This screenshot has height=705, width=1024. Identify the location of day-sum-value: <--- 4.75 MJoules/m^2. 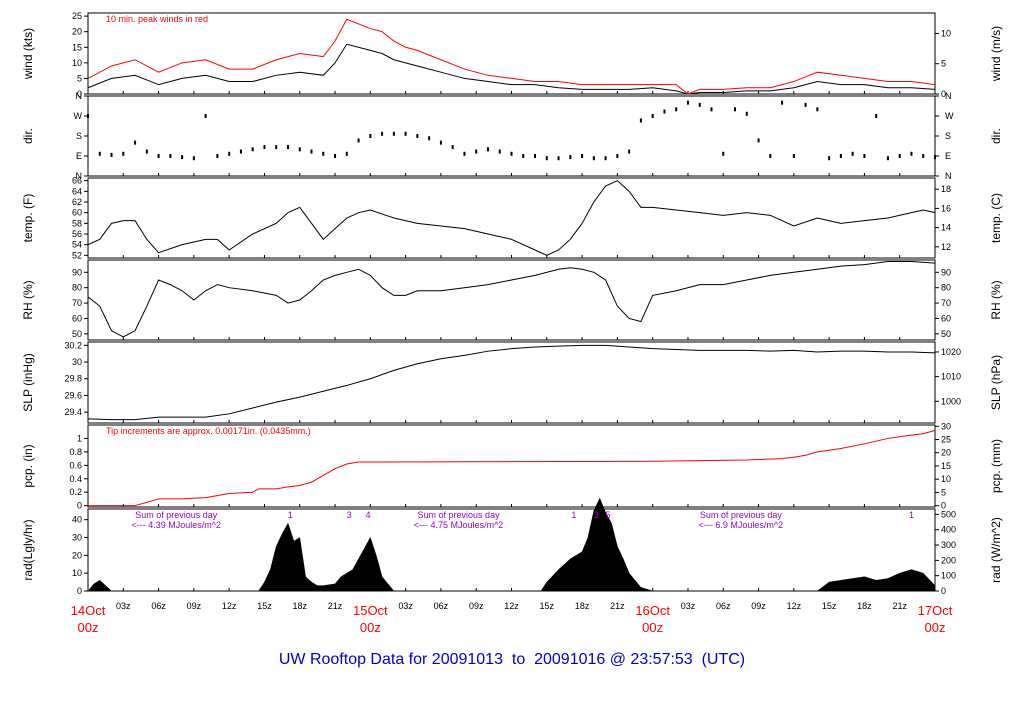
(459, 525).